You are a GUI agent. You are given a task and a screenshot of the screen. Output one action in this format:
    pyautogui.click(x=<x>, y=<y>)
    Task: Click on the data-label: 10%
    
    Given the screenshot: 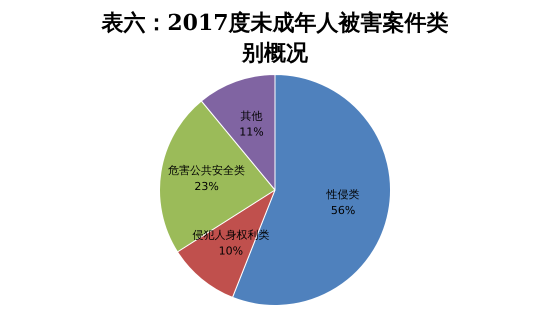 What is the action you would take?
    pyautogui.click(x=231, y=251)
    